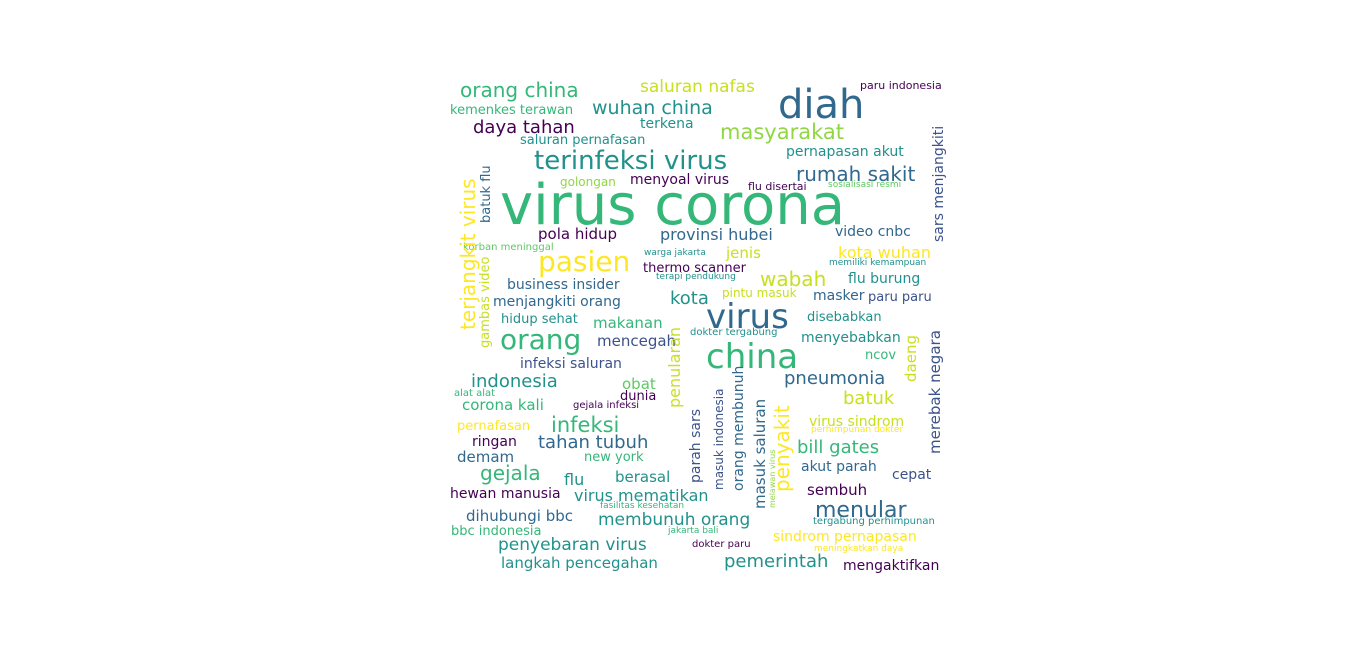  What do you see at coordinates (673, 205) in the screenshot?
I see `word-virus-corona: virus corona` at bounding box center [673, 205].